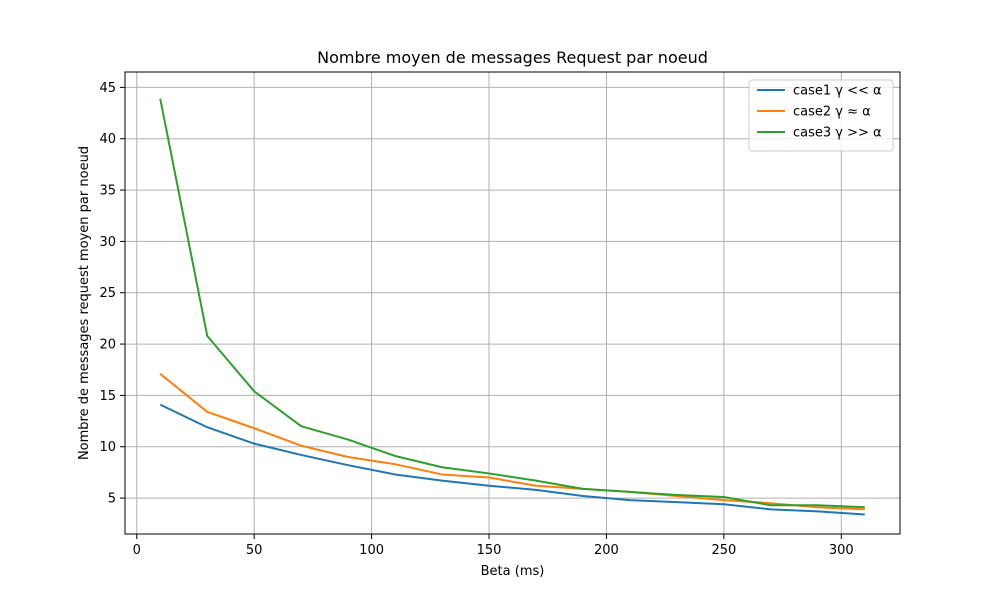 Image resolution: width=1000 pixels, height=600 pixels. What do you see at coordinates (371, 550) in the screenshot?
I see `x-tick-label: 100` at bounding box center [371, 550].